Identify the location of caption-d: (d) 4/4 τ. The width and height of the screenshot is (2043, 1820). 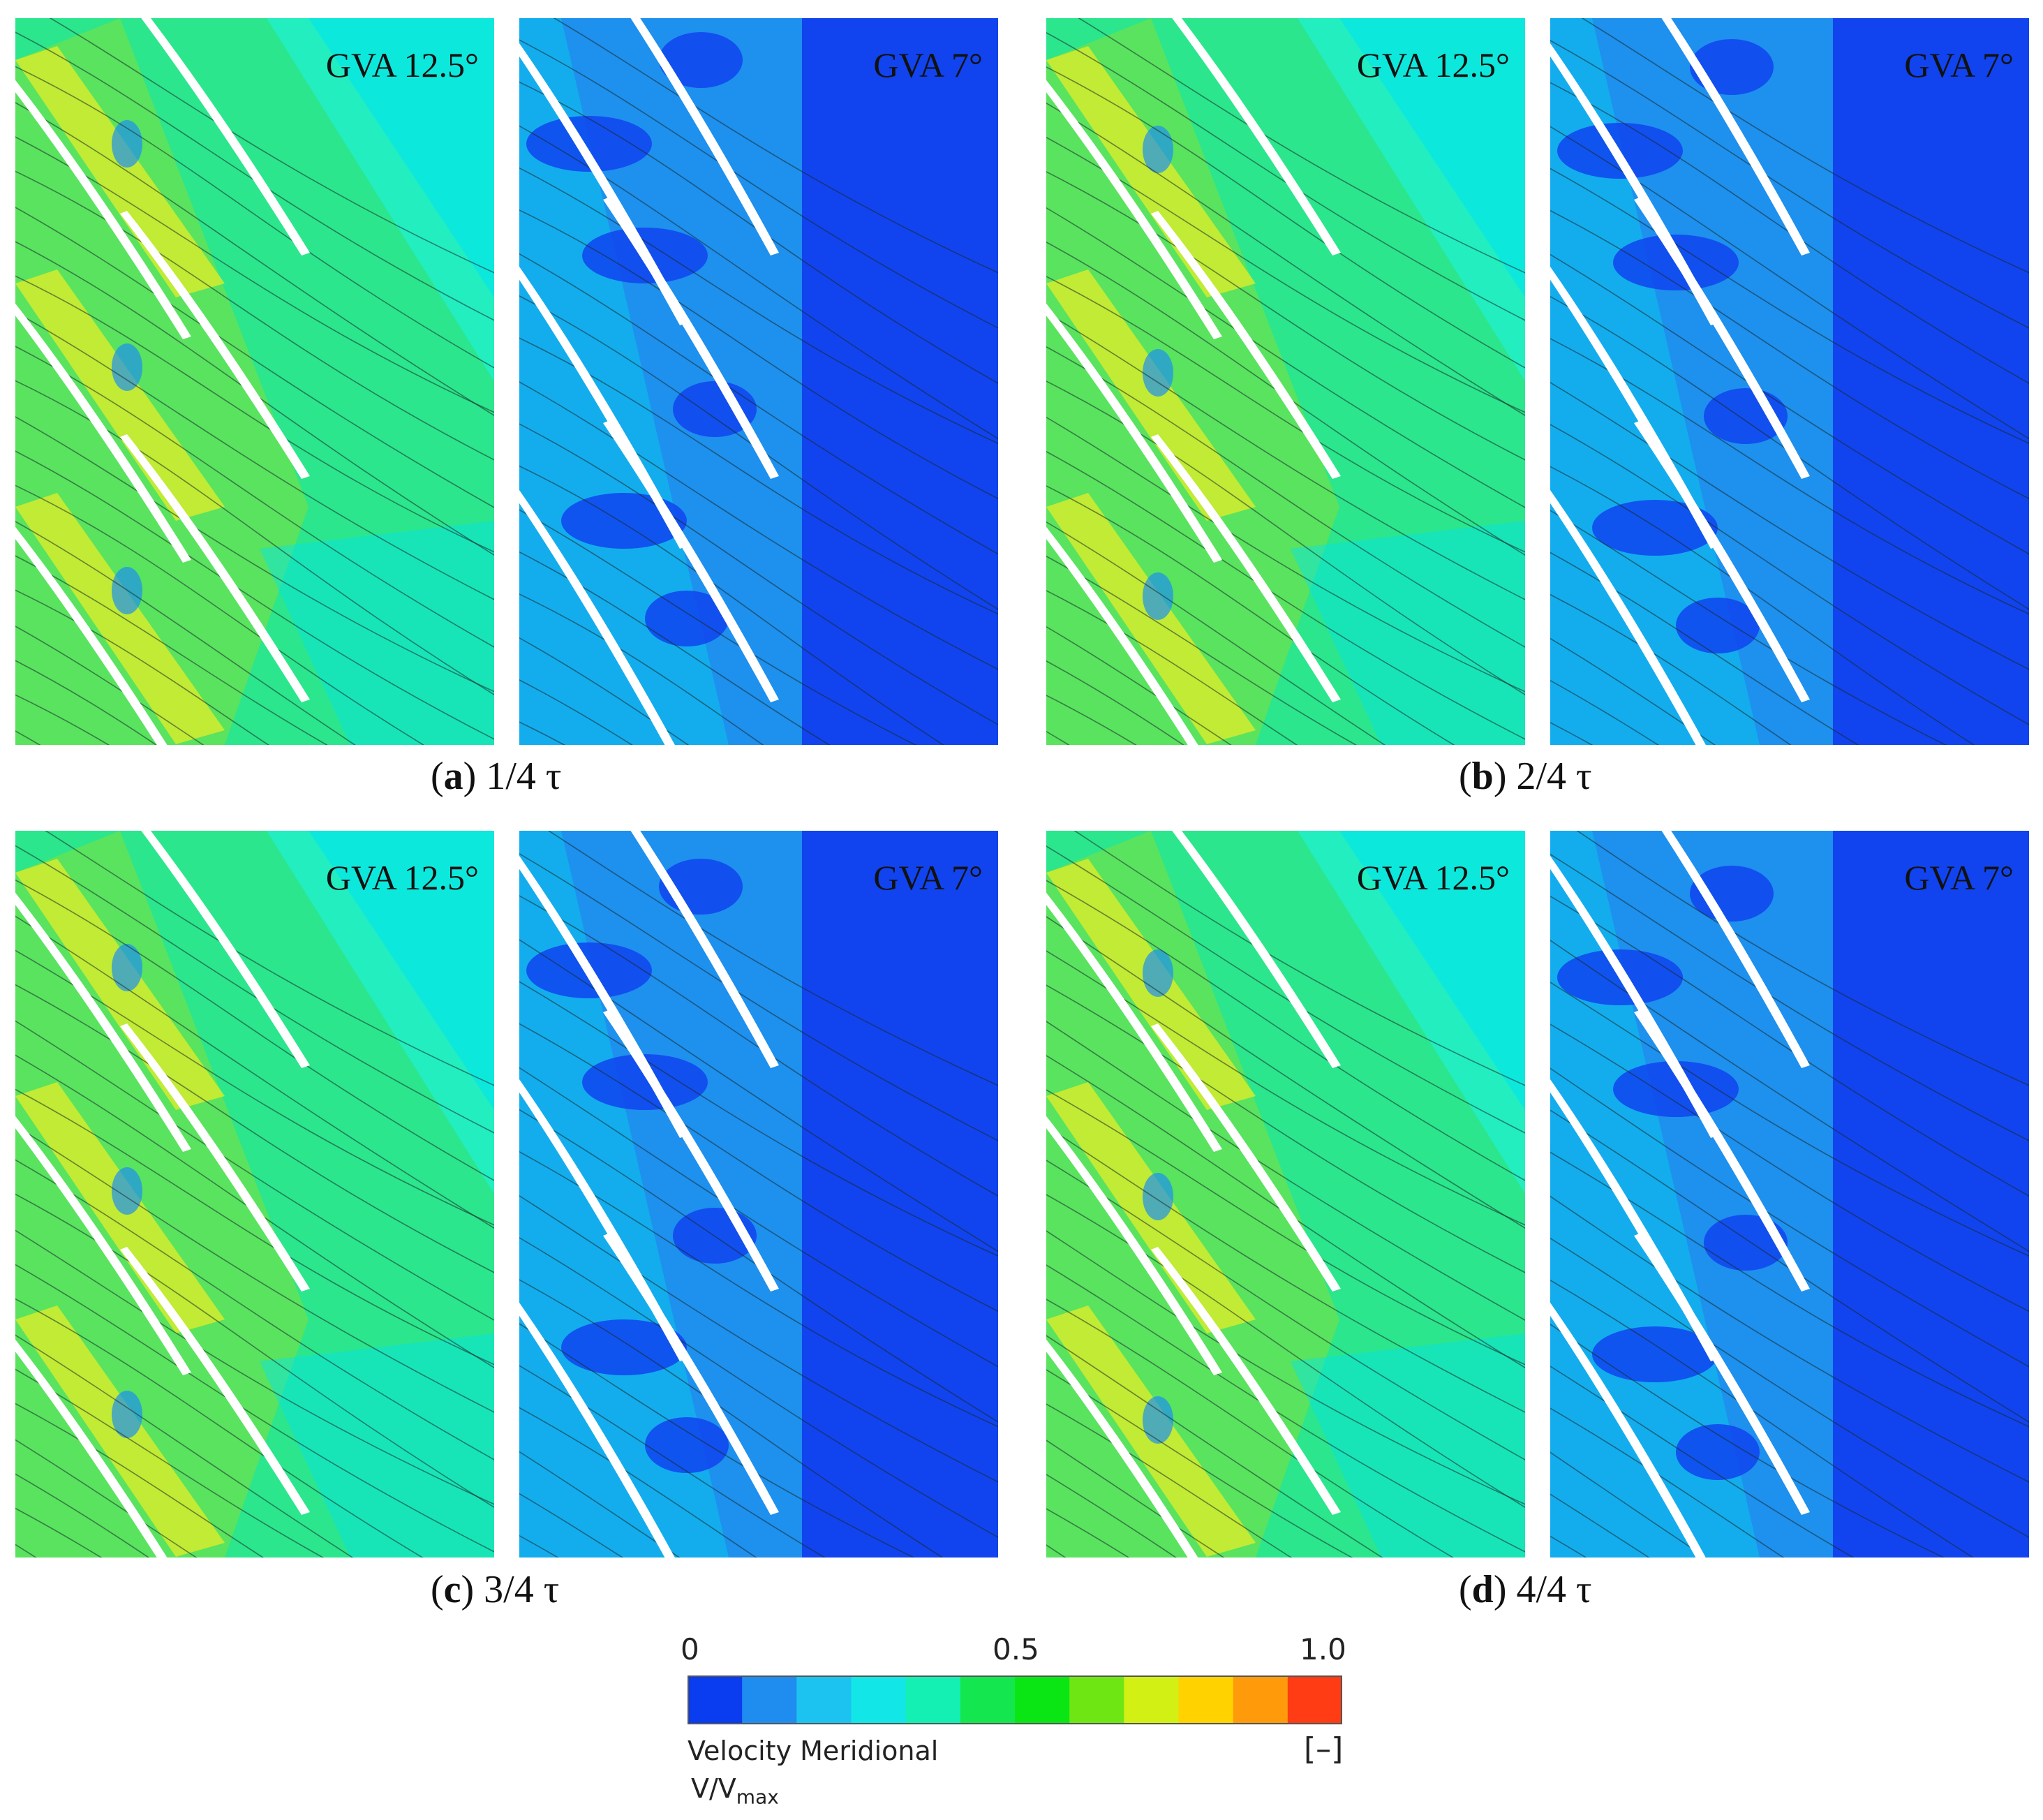
(1526, 1590).